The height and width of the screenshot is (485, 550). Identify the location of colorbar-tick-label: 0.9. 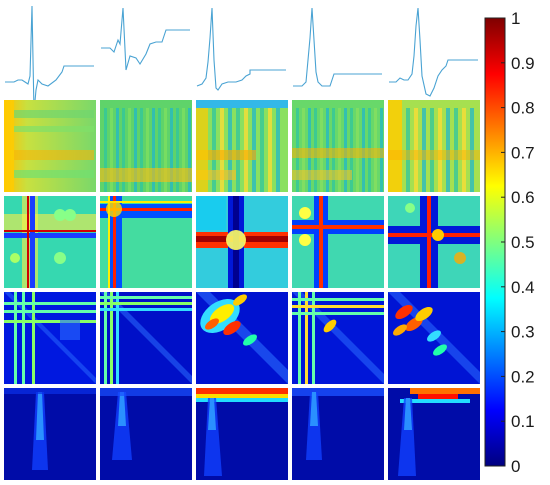
(523, 63).